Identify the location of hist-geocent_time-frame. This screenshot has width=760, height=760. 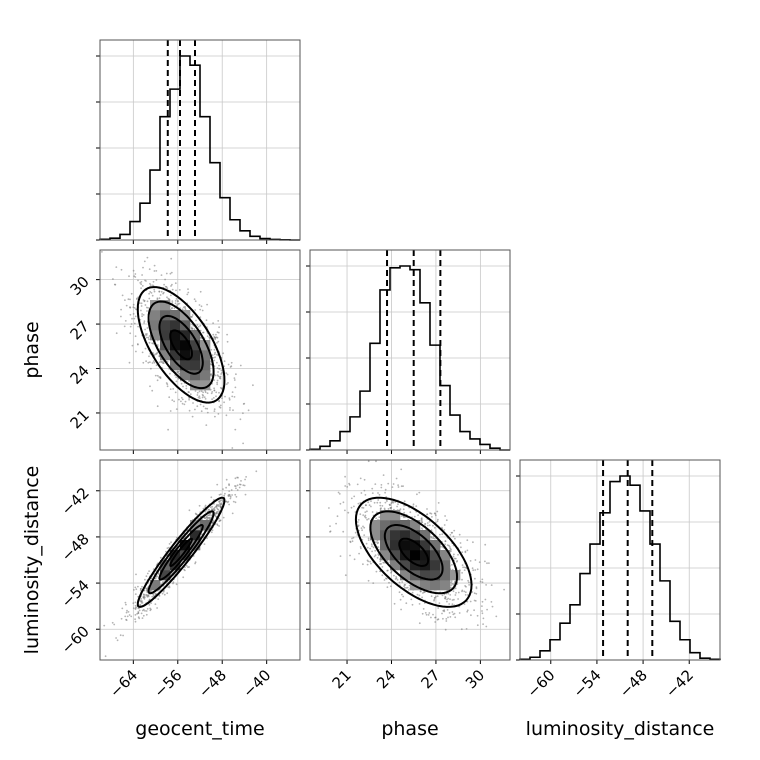
(200, 140).